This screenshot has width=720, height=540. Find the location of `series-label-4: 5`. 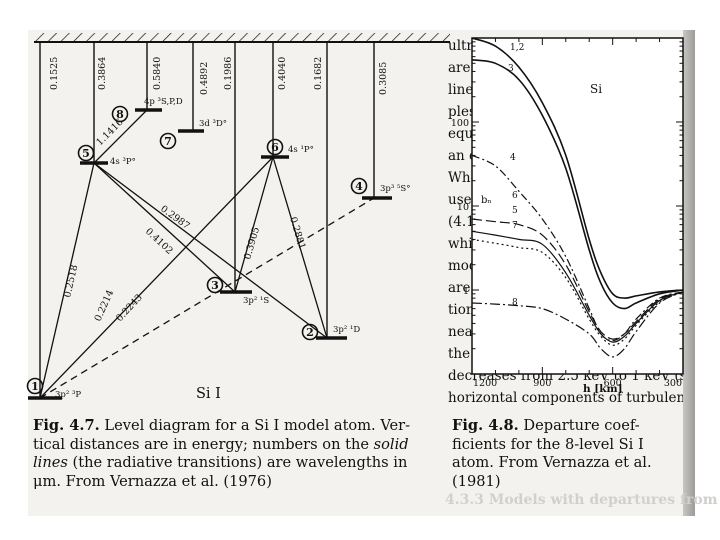

series-label-4: 5 is located at coordinates (515, 211).